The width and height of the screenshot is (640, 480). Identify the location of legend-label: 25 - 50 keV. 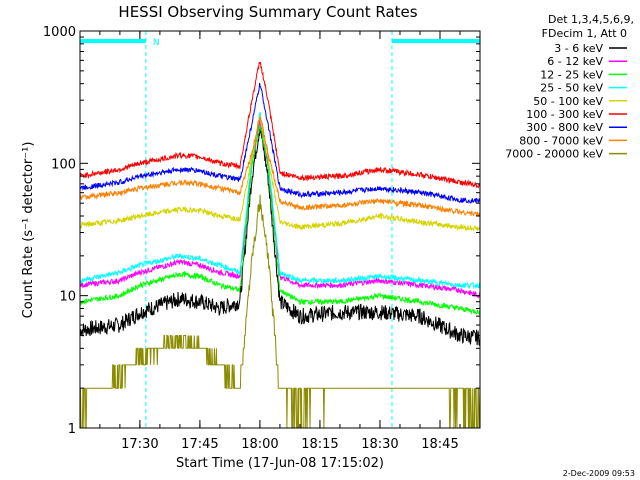
(571, 88).